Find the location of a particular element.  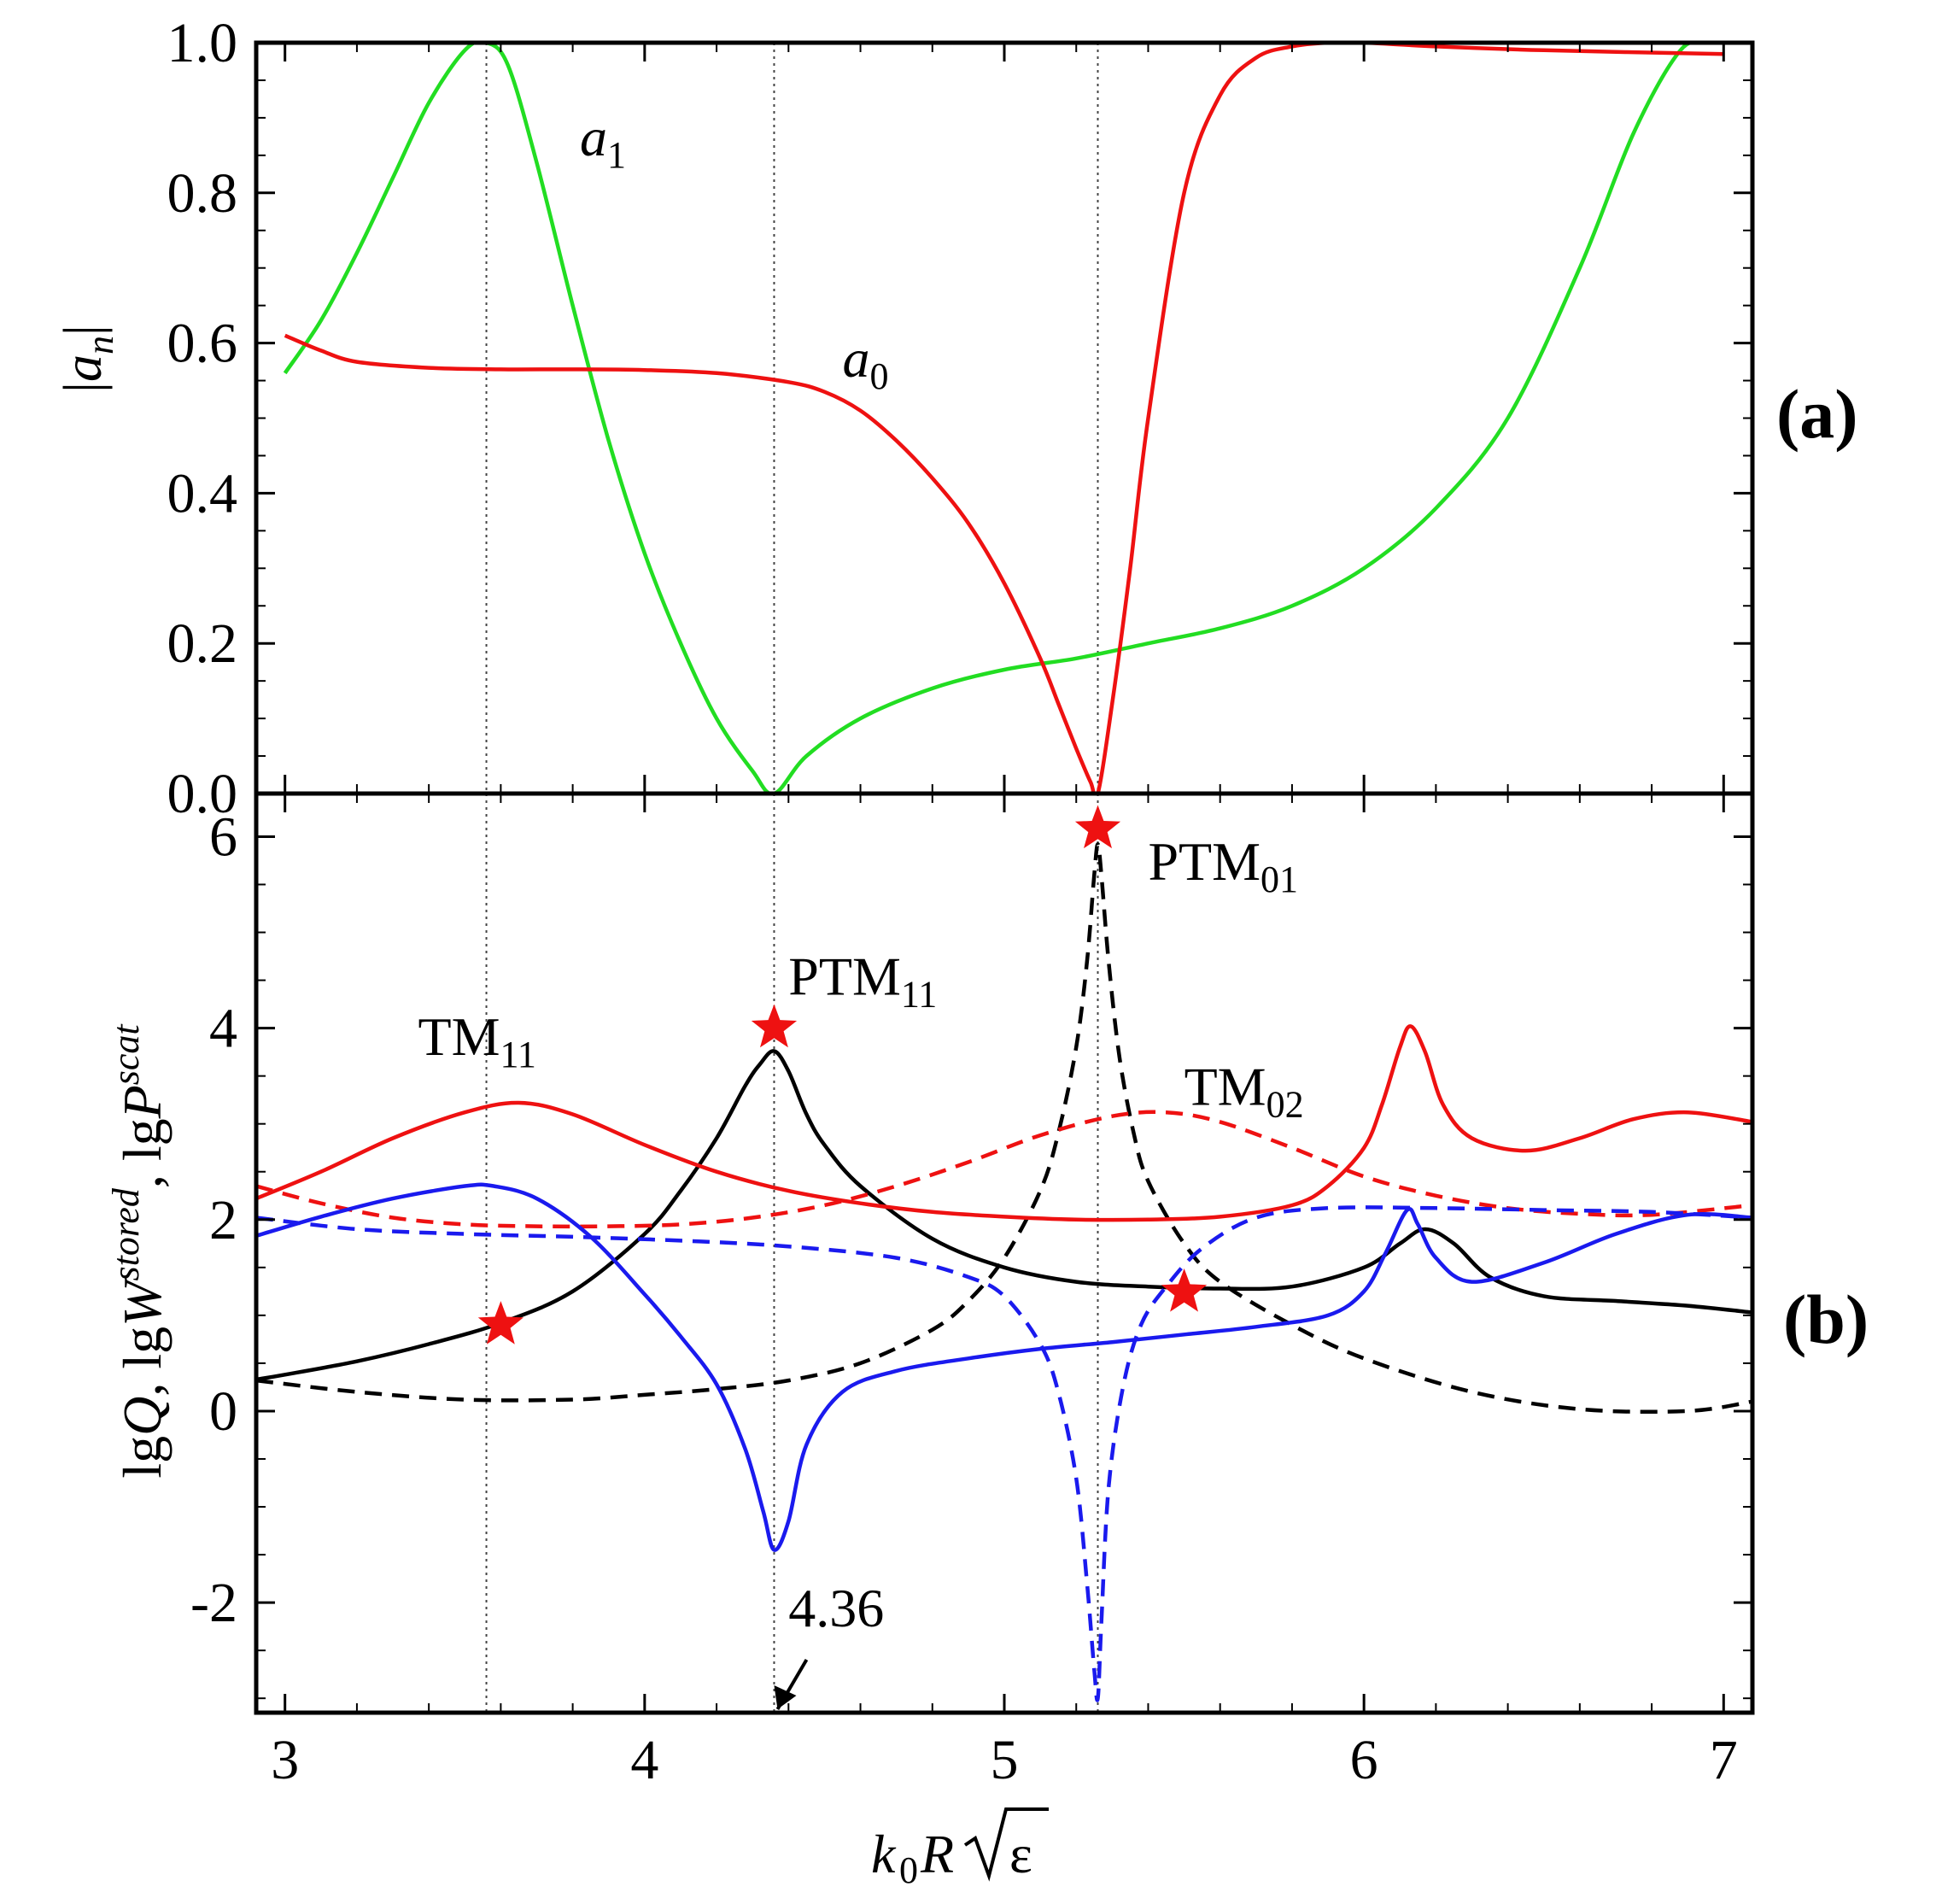

svg-text: lgQ, lgWstored, lgPscat is located at coordinates (139, 1251).